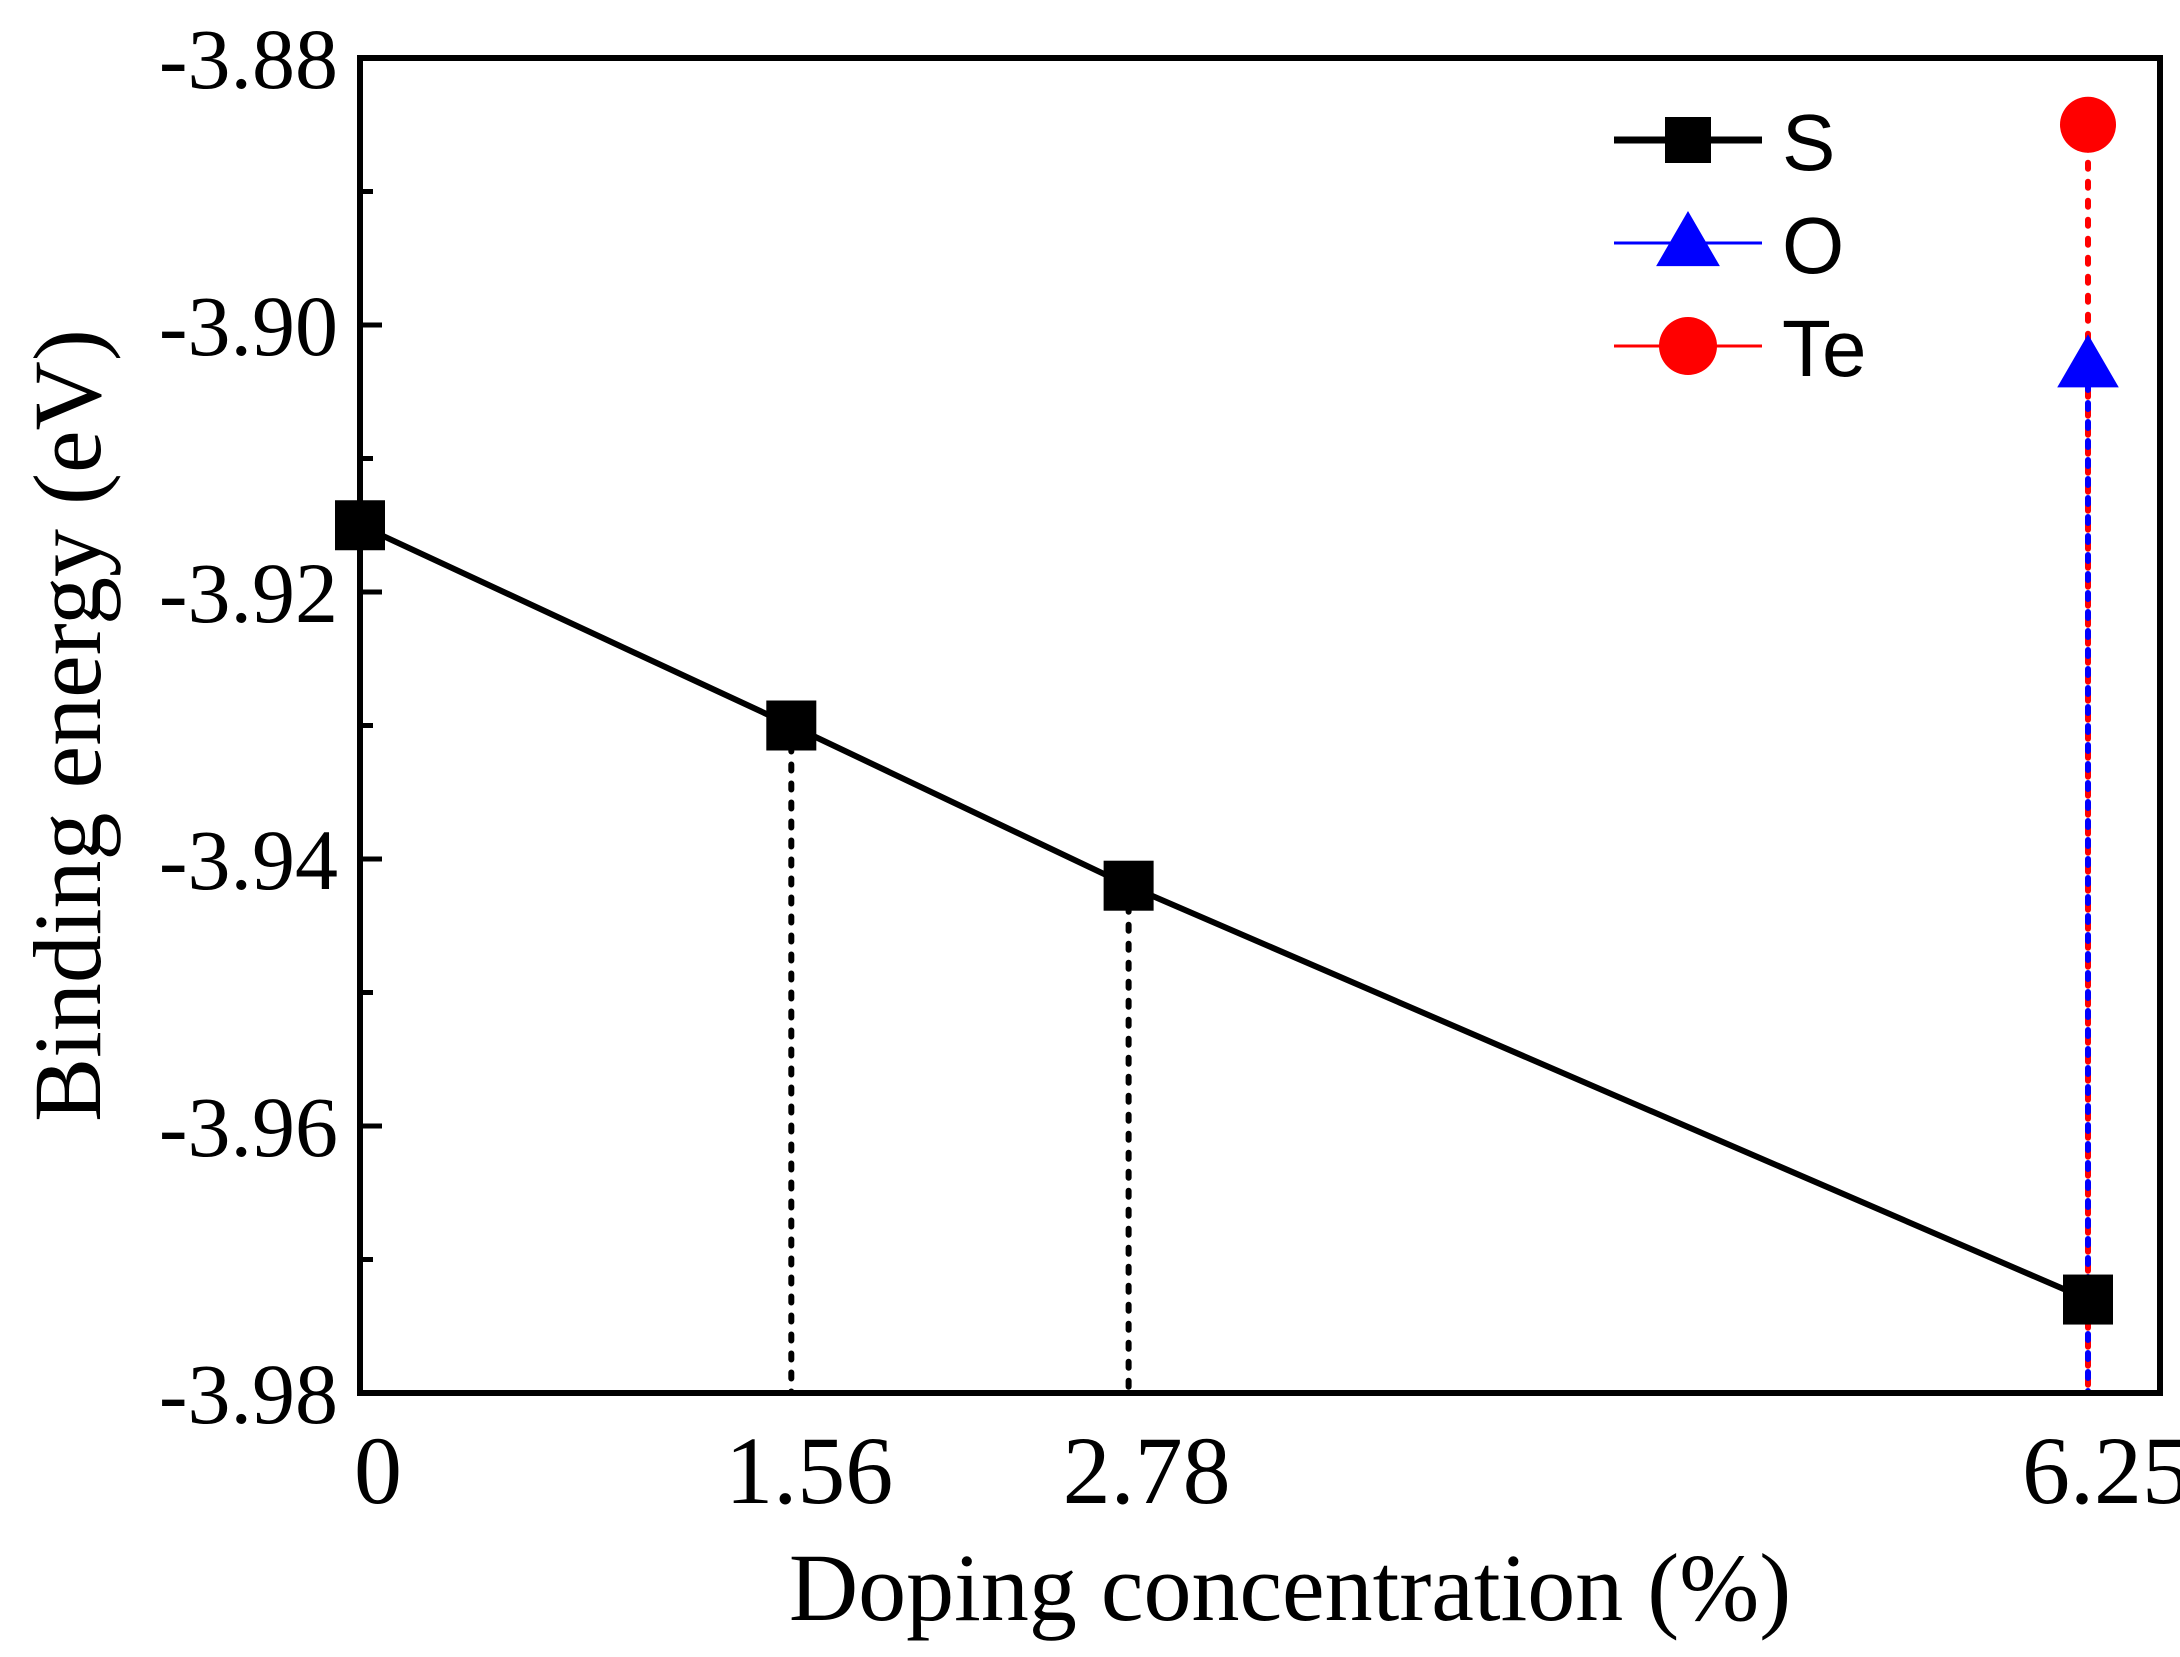 The width and height of the screenshot is (2180, 1657). I want to click on legend: SO Te, so click(1740, 245).